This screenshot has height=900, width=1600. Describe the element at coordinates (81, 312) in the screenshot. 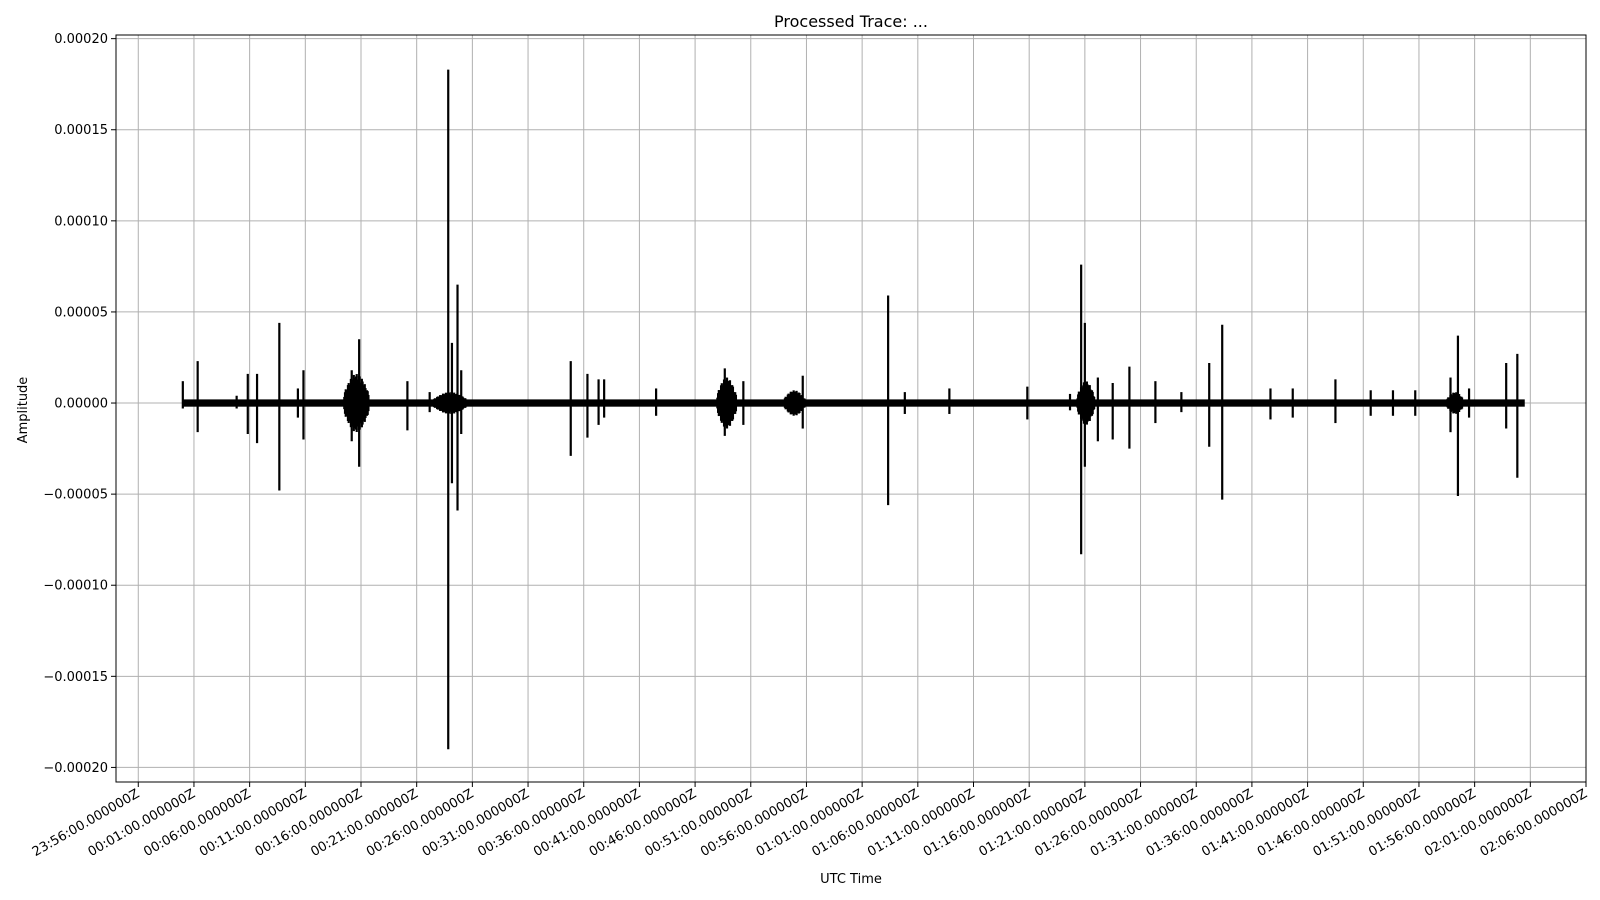

I see `y-tick-label: 0.00005` at that location.